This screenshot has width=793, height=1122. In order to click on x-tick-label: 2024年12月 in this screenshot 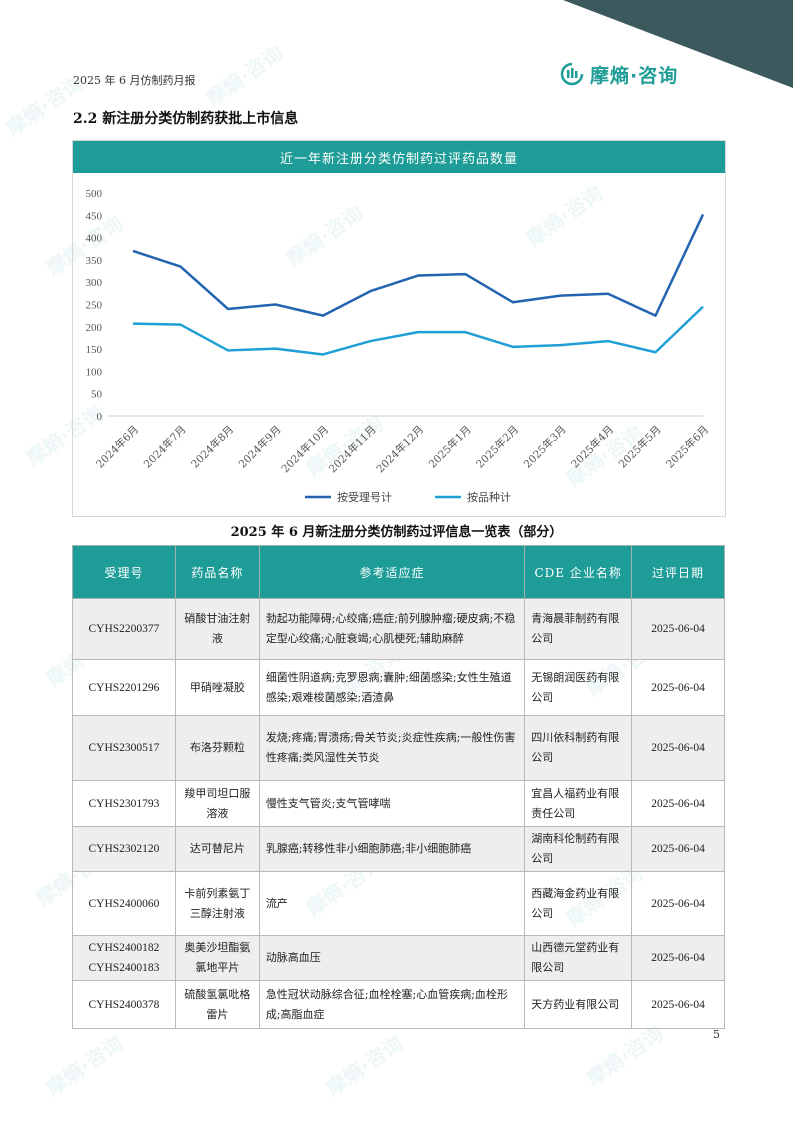, I will do `click(400, 449)`.